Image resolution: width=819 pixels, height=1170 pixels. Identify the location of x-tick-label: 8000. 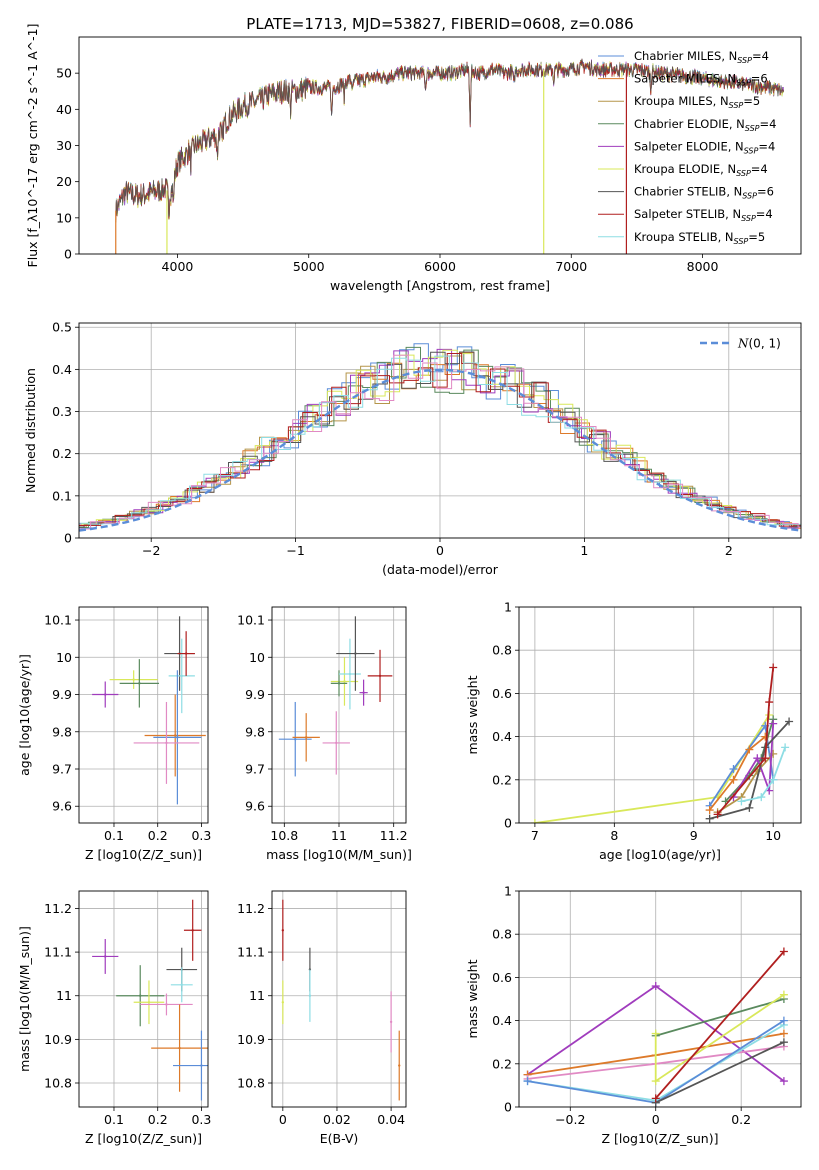
(703, 266).